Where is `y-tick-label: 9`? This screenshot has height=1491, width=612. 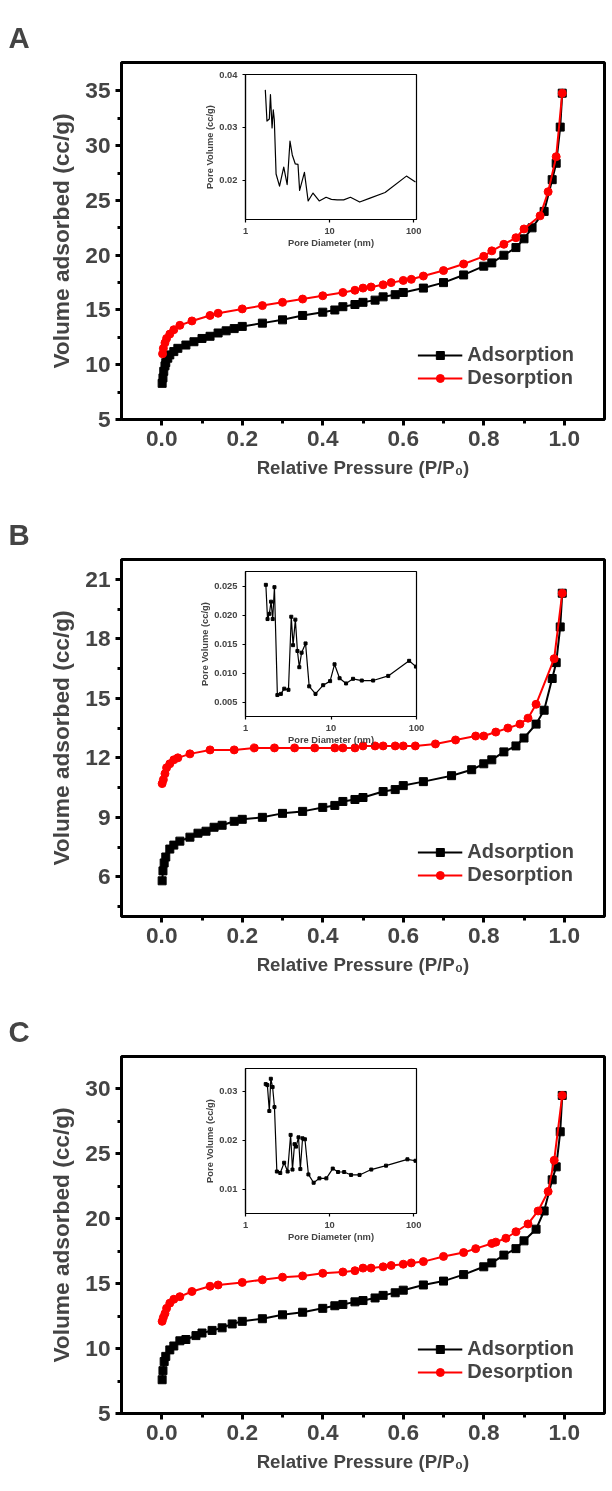
y-tick-label: 9 is located at coordinates (104, 816).